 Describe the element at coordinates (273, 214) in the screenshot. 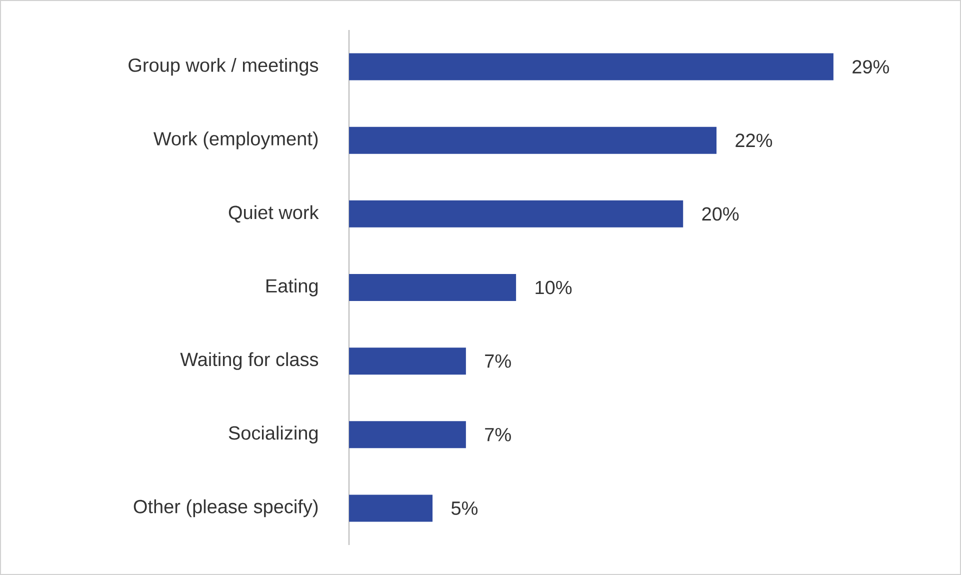

I see `y-tick-label: Quiet work` at that location.